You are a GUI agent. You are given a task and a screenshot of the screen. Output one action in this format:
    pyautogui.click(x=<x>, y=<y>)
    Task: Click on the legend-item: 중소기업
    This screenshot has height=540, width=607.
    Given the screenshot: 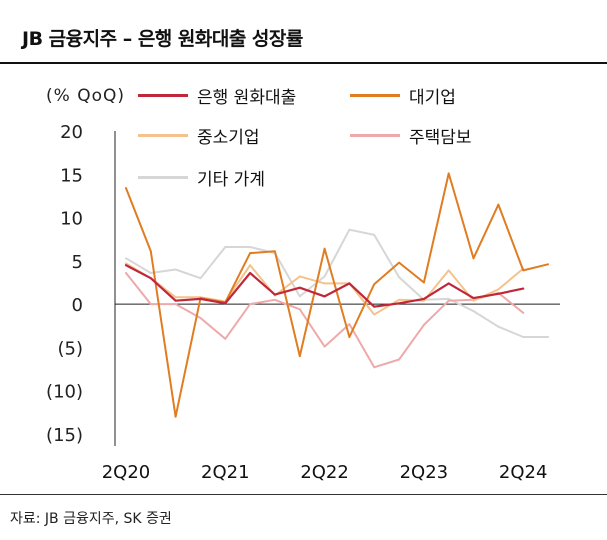 What is the action you would take?
    pyautogui.click(x=199, y=138)
    